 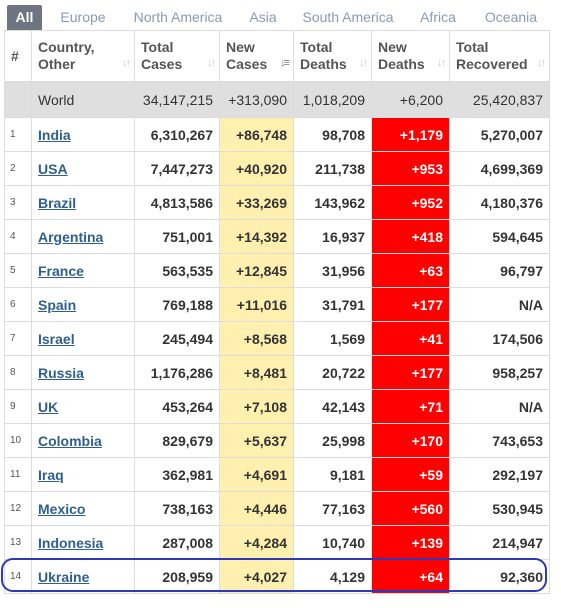 What do you see at coordinates (83, 134) in the screenshot?
I see `country-name: India` at bounding box center [83, 134].